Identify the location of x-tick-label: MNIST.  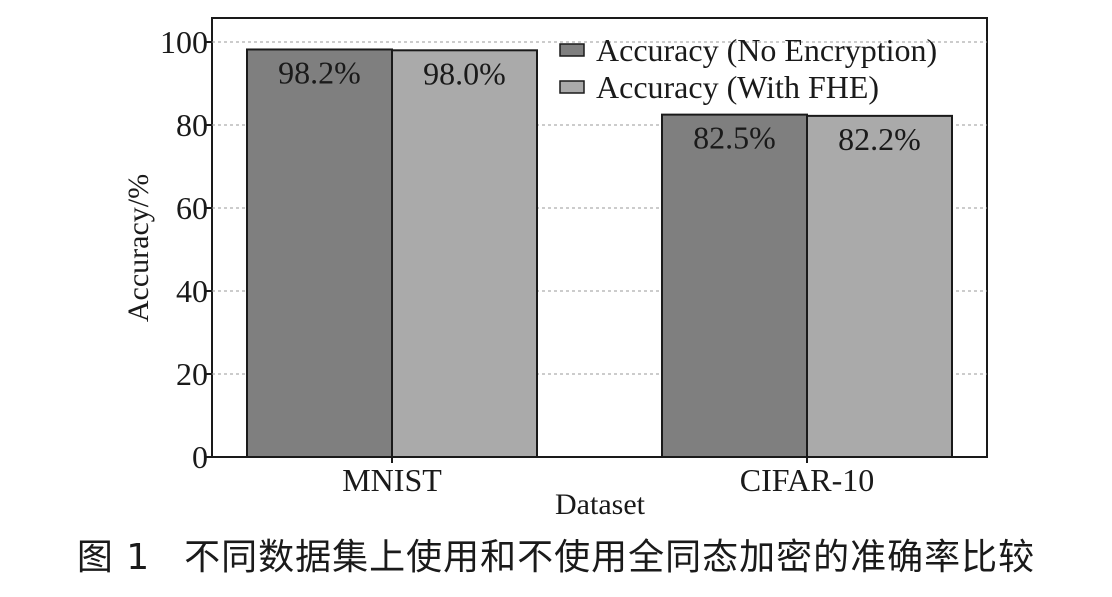
(392, 480).